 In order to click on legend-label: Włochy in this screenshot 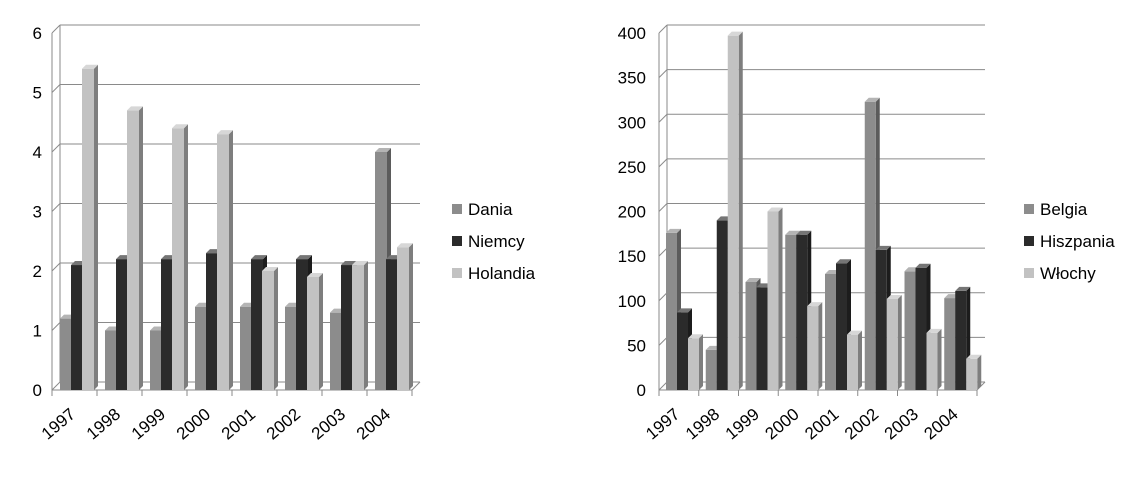, I will do `click(1068, 273)`.